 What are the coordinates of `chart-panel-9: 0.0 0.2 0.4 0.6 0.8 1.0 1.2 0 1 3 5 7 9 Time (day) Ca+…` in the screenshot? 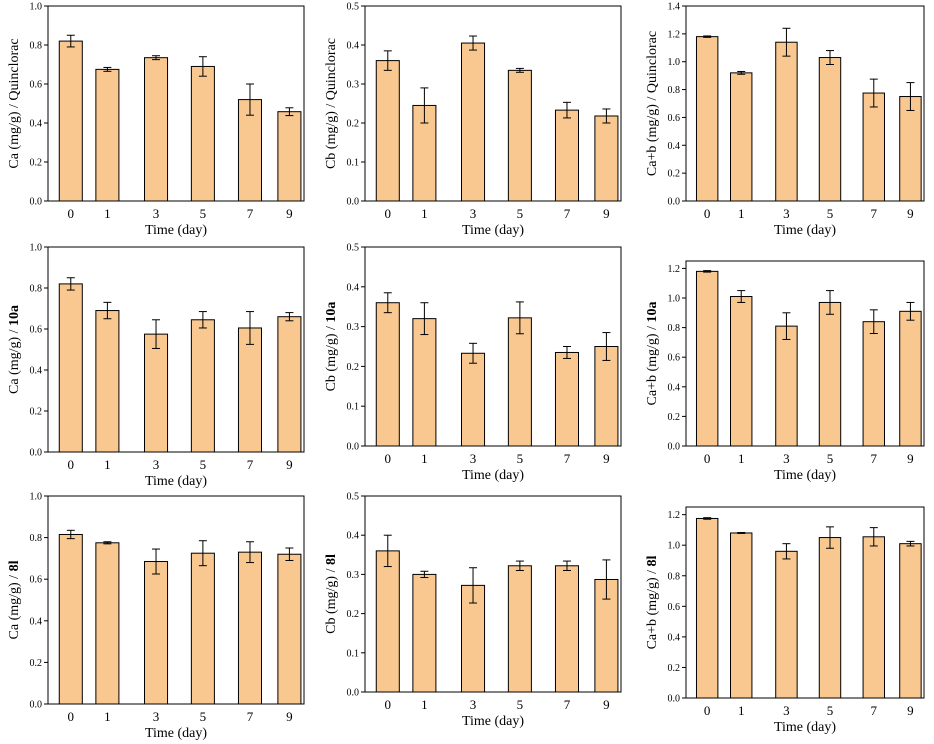 It's located at (785, 620).